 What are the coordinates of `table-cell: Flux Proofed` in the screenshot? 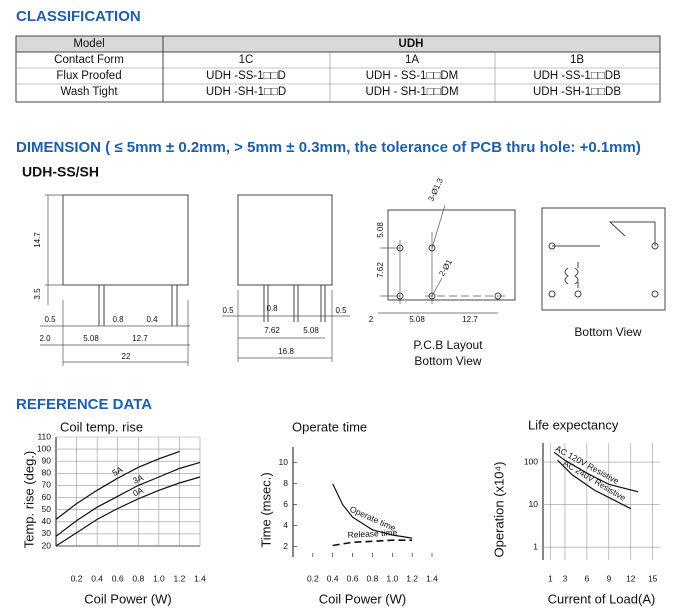 It's located at (88, 76).